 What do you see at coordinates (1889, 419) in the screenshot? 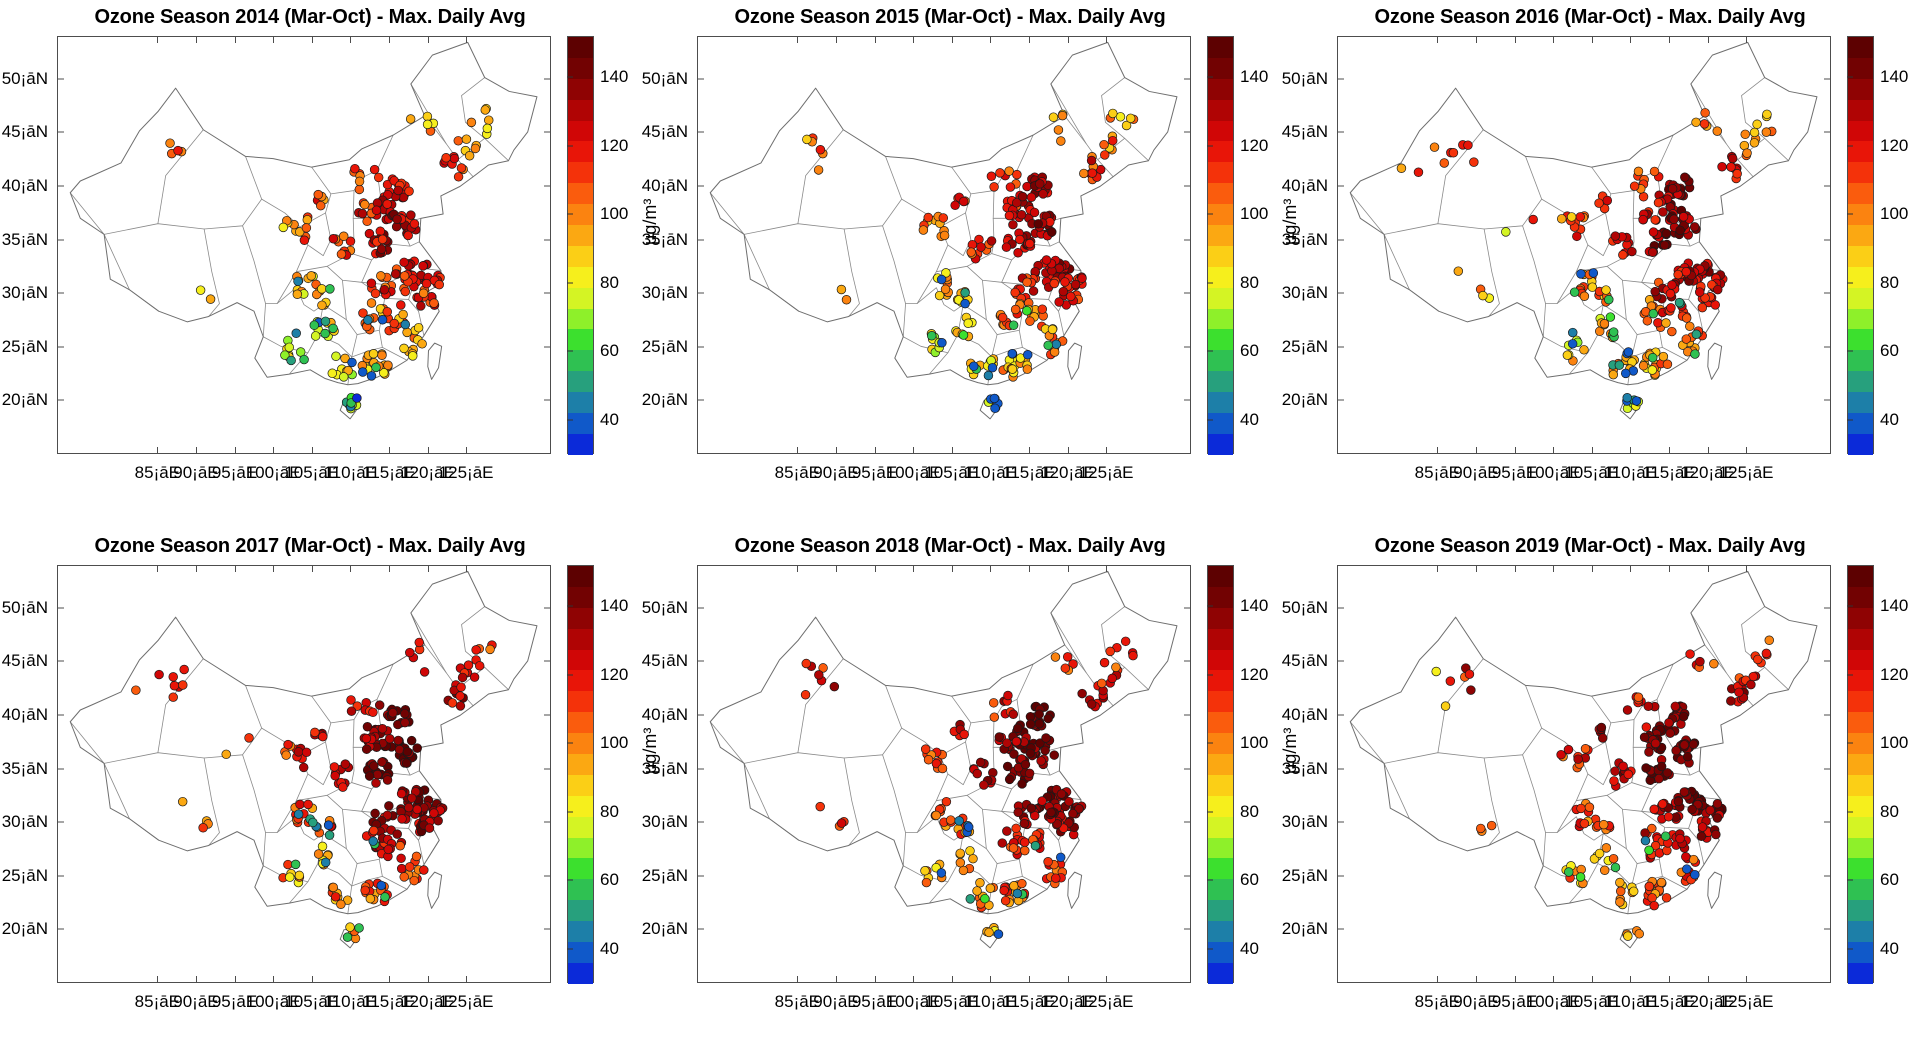
I see `colorbar-tick-label: 40` at bounding box center [1889, 419].